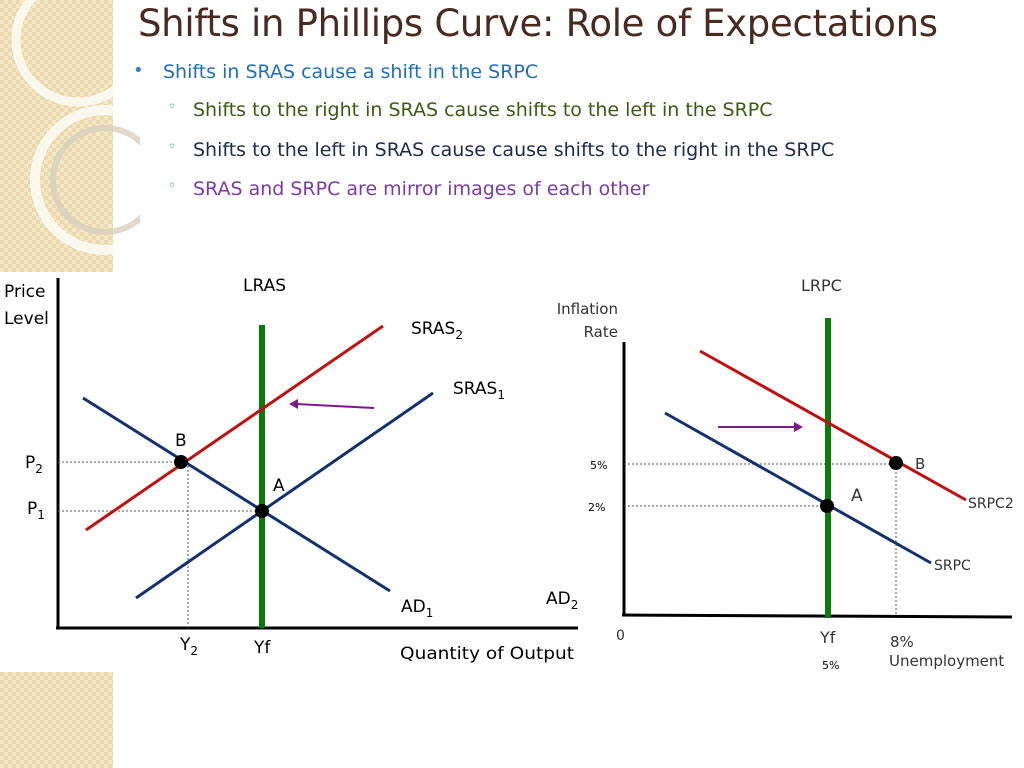  What do you see at coordinates (24, 292) in the screenshot?
I see `left-y-label-1: Price` at bounding box center [24, 292].